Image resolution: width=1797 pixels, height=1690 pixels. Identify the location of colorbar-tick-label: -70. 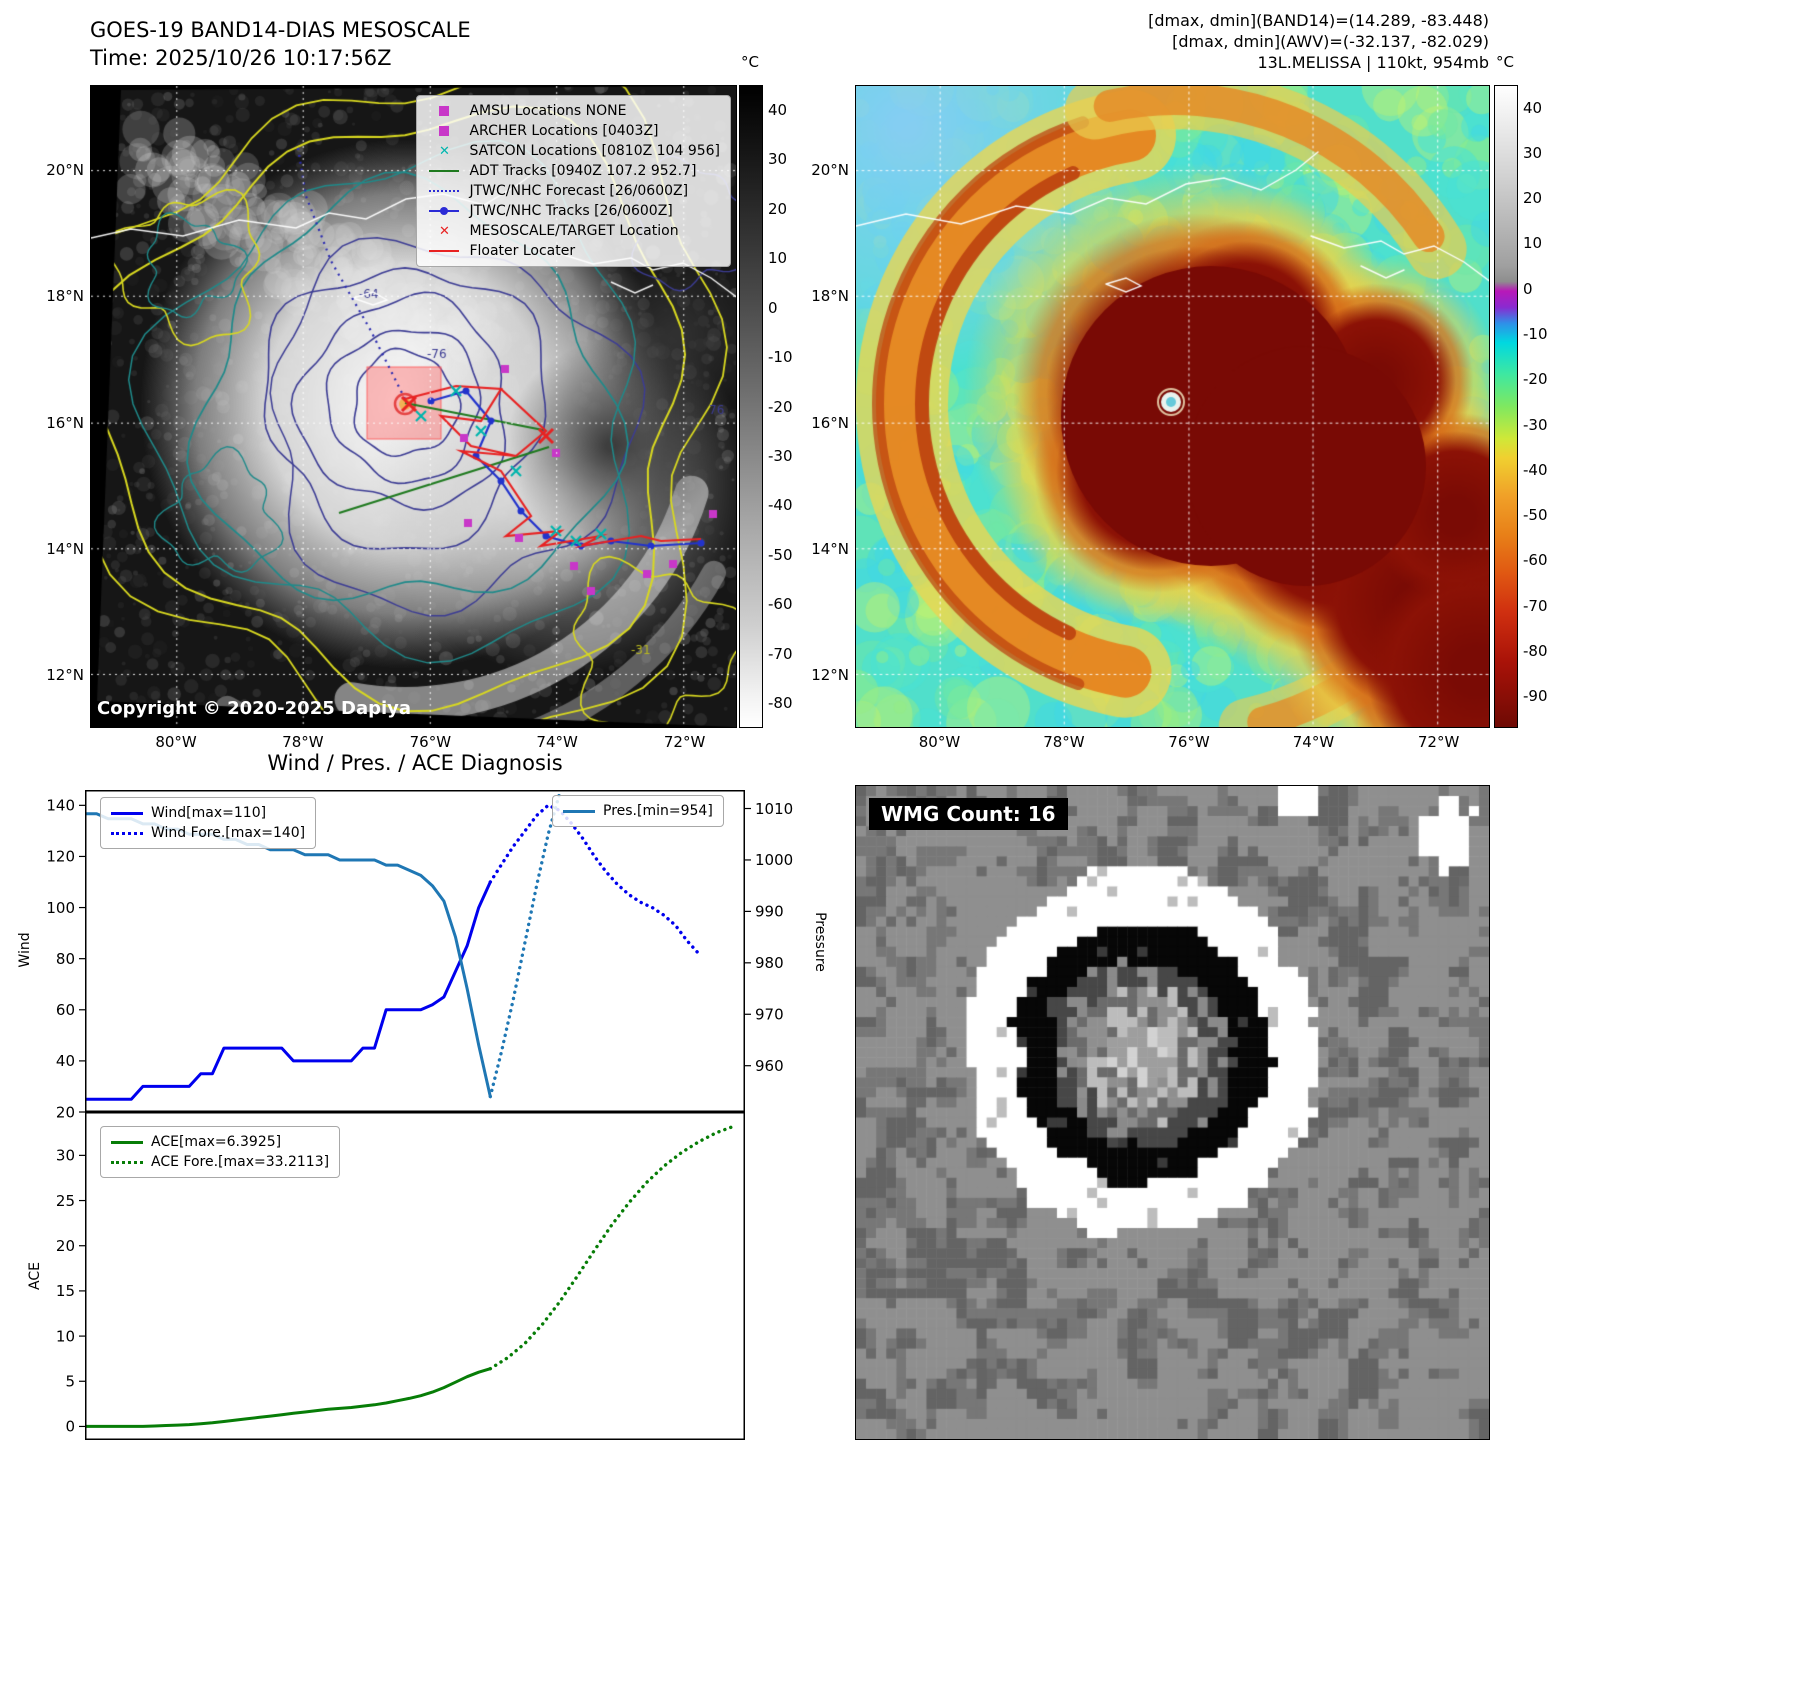
(1535, 605).